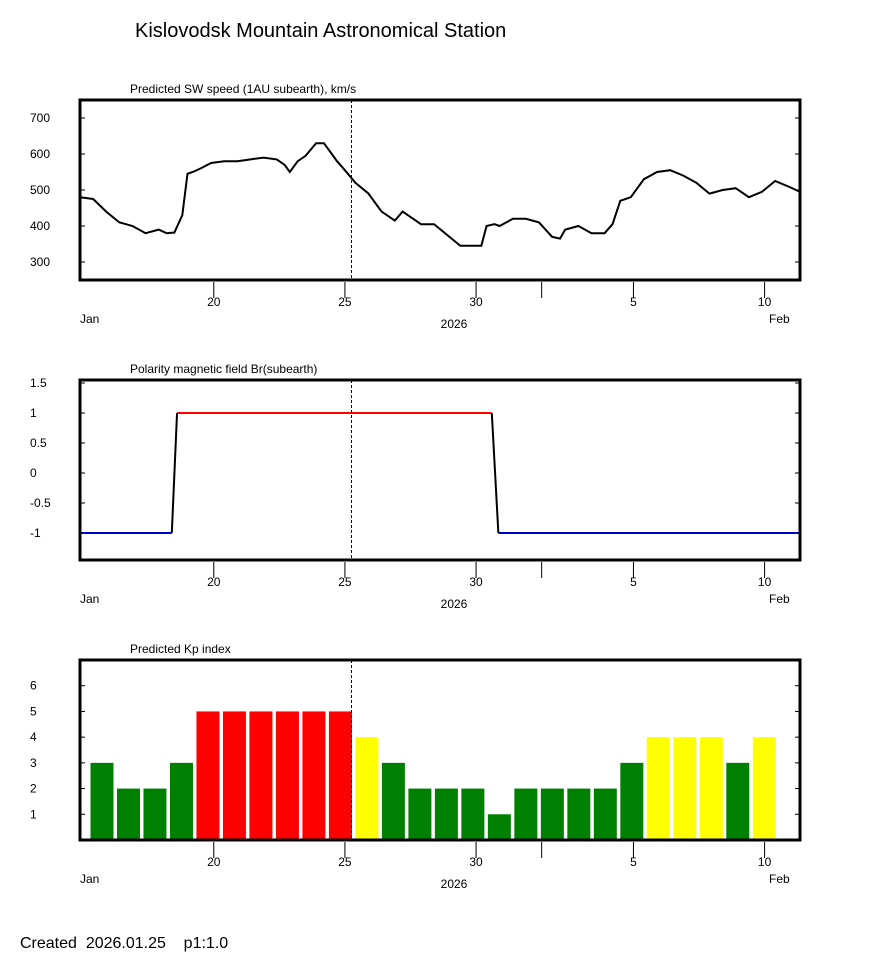 This screenshot has width=870, height=965. What do you see at coordinates (33, 711) in the screenshot?
I see `y-tick-label: 5` at bounding box center [33, 711].